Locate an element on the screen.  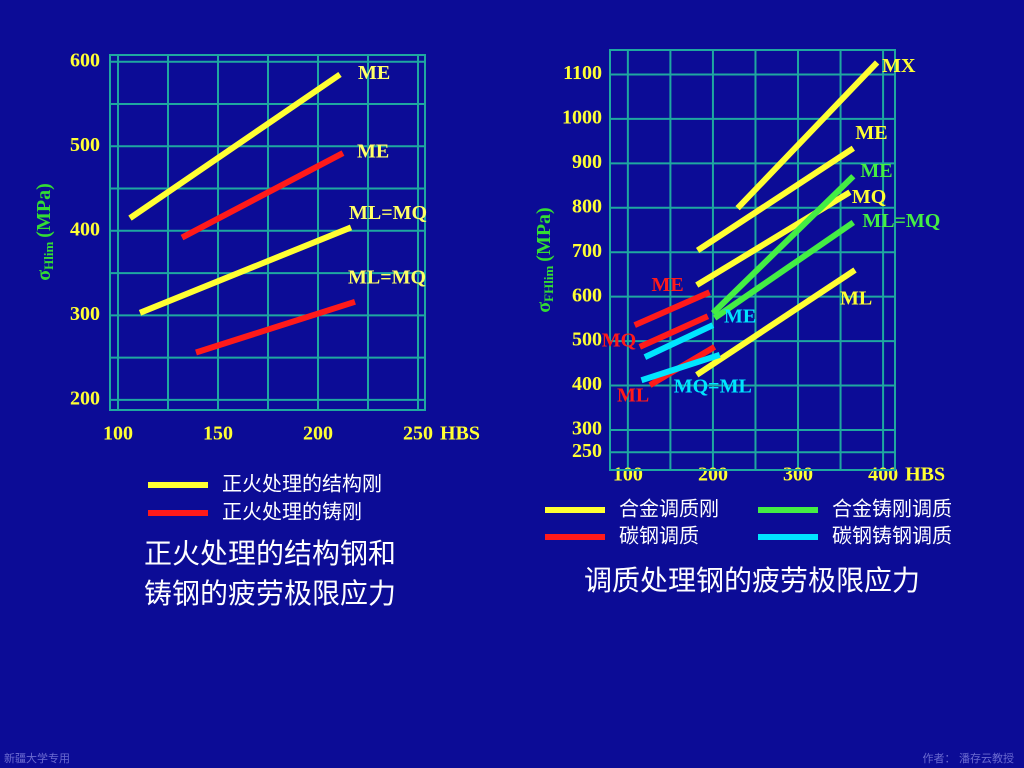
y-axis-label: σHlim (MPa) is located at coordinates (44, 231).